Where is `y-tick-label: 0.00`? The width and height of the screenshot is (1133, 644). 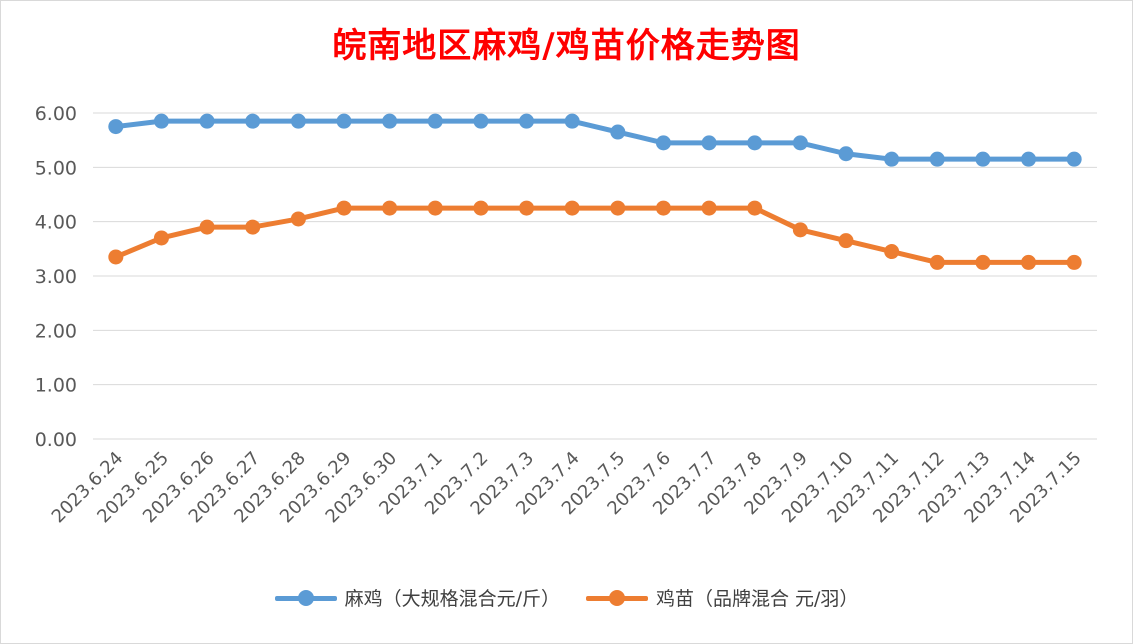 y-tick-label: 0.00 is located at coordinates (56, 440).